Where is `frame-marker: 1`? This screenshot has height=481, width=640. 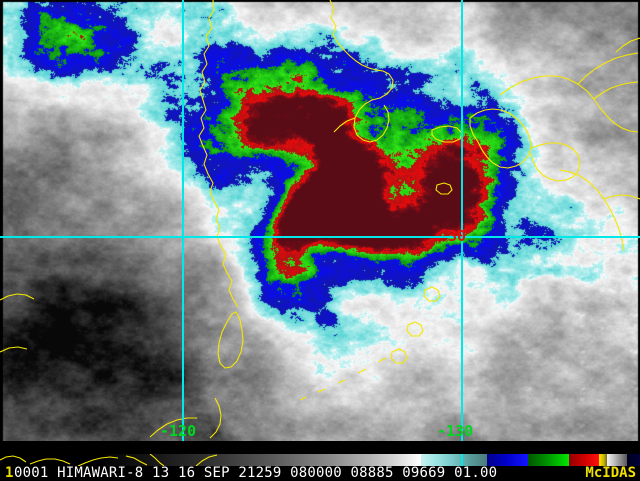 frame-marker: 1 is located at coordinates (9, 473).